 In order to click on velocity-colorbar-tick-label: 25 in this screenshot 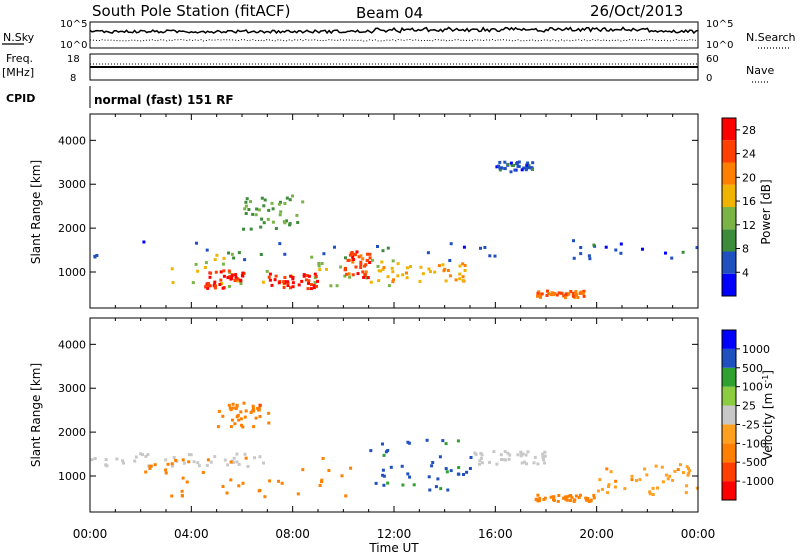, I will do `click(749, 406)`.